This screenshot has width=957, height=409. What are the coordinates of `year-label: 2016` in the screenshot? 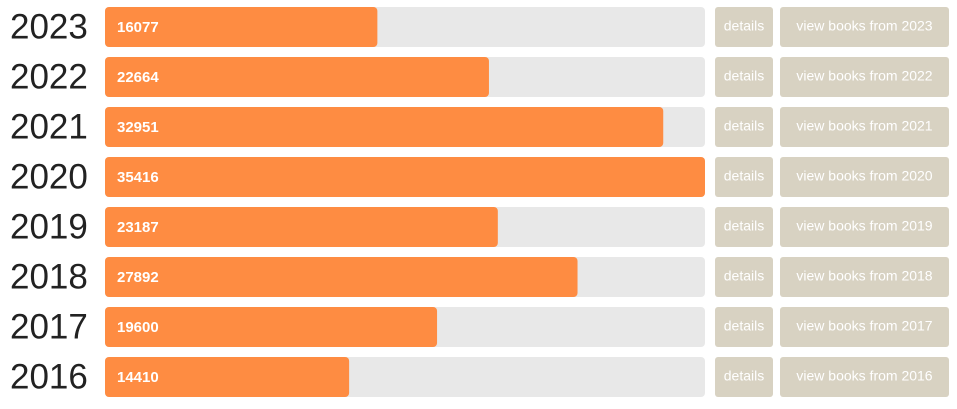 It's located at (49, 376).